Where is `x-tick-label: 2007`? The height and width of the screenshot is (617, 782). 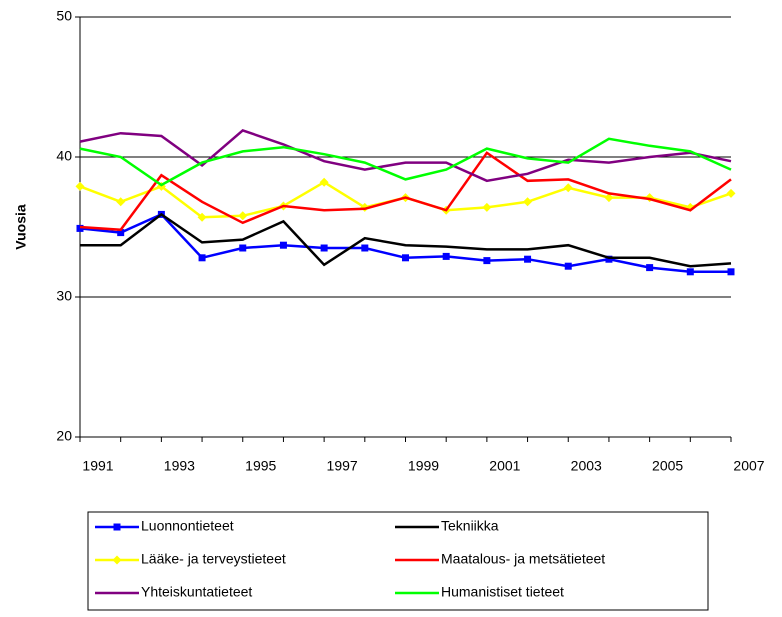 x-tick-label: 2007 is located at coordinates (748, 466).